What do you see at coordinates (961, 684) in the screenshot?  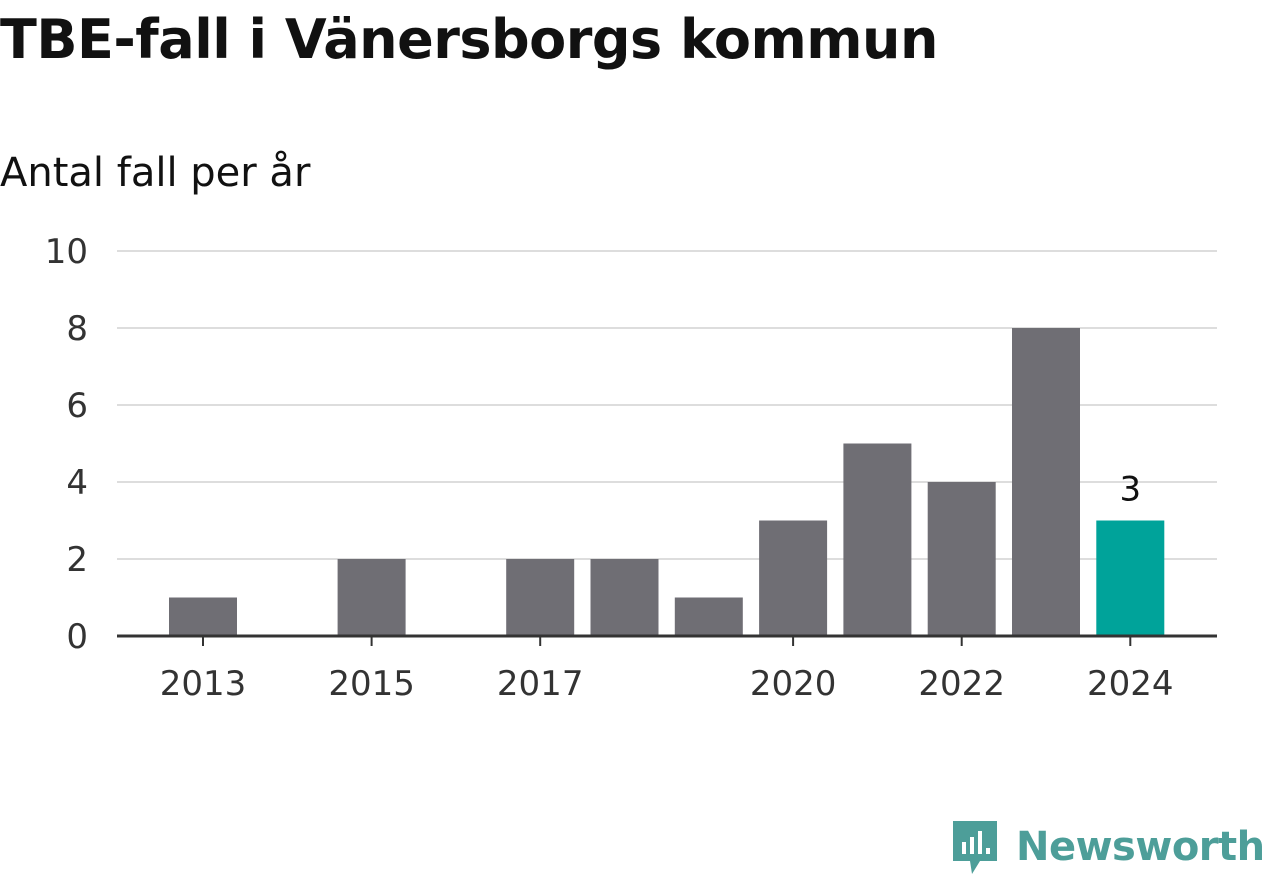 I see `x-tick-label: 2022` at bounding box center [961, 684].